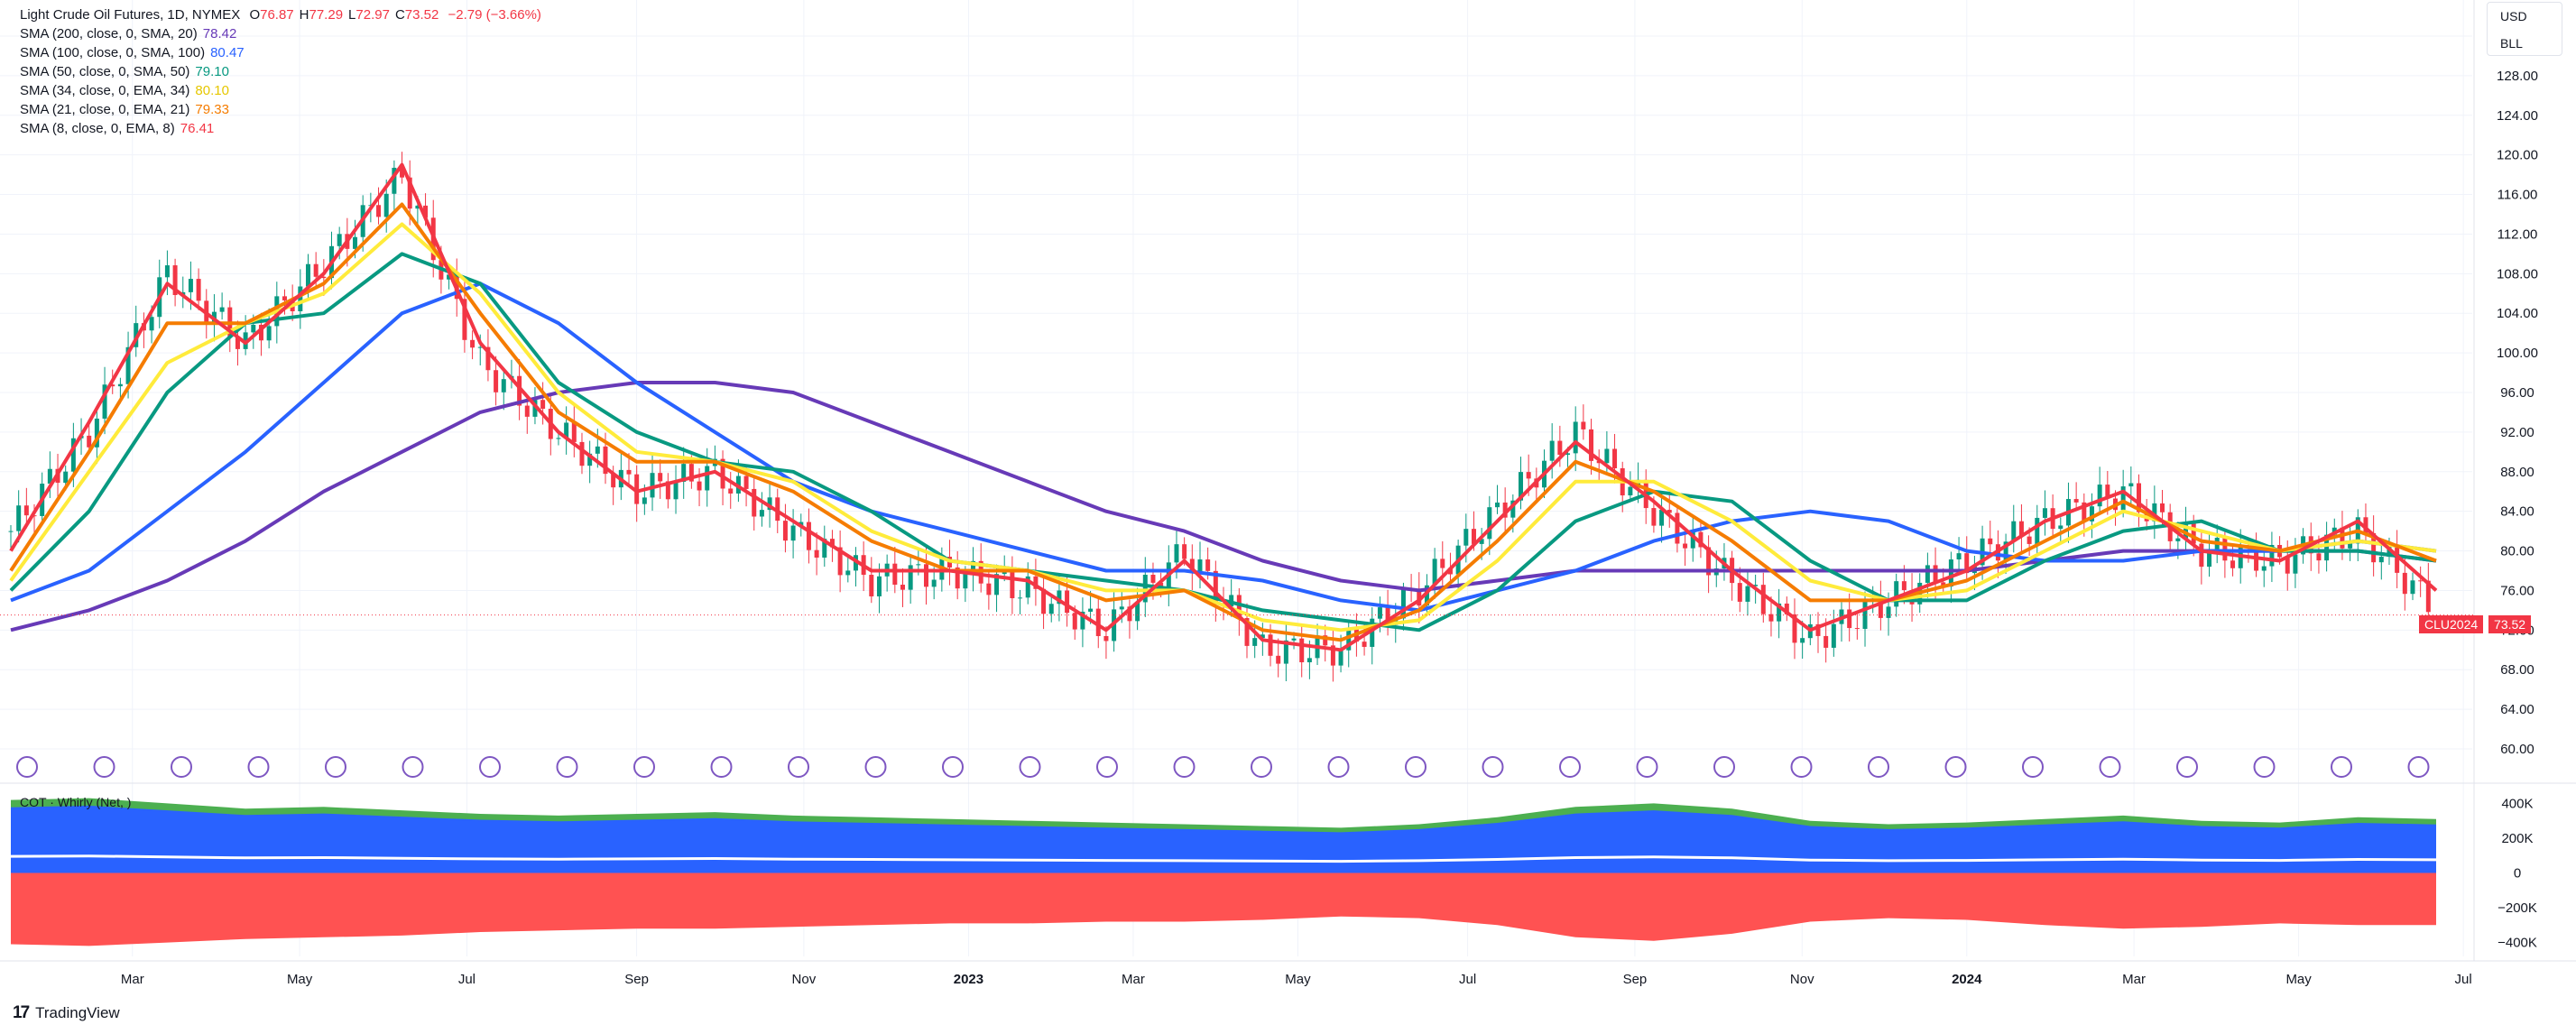 The height and width of the screenshot is (1034, 2576). What do you see at coordinates (2524, 29) in the screenshot?
I see `currency-selector: USD BLL` at bounding box center [2524, 29].